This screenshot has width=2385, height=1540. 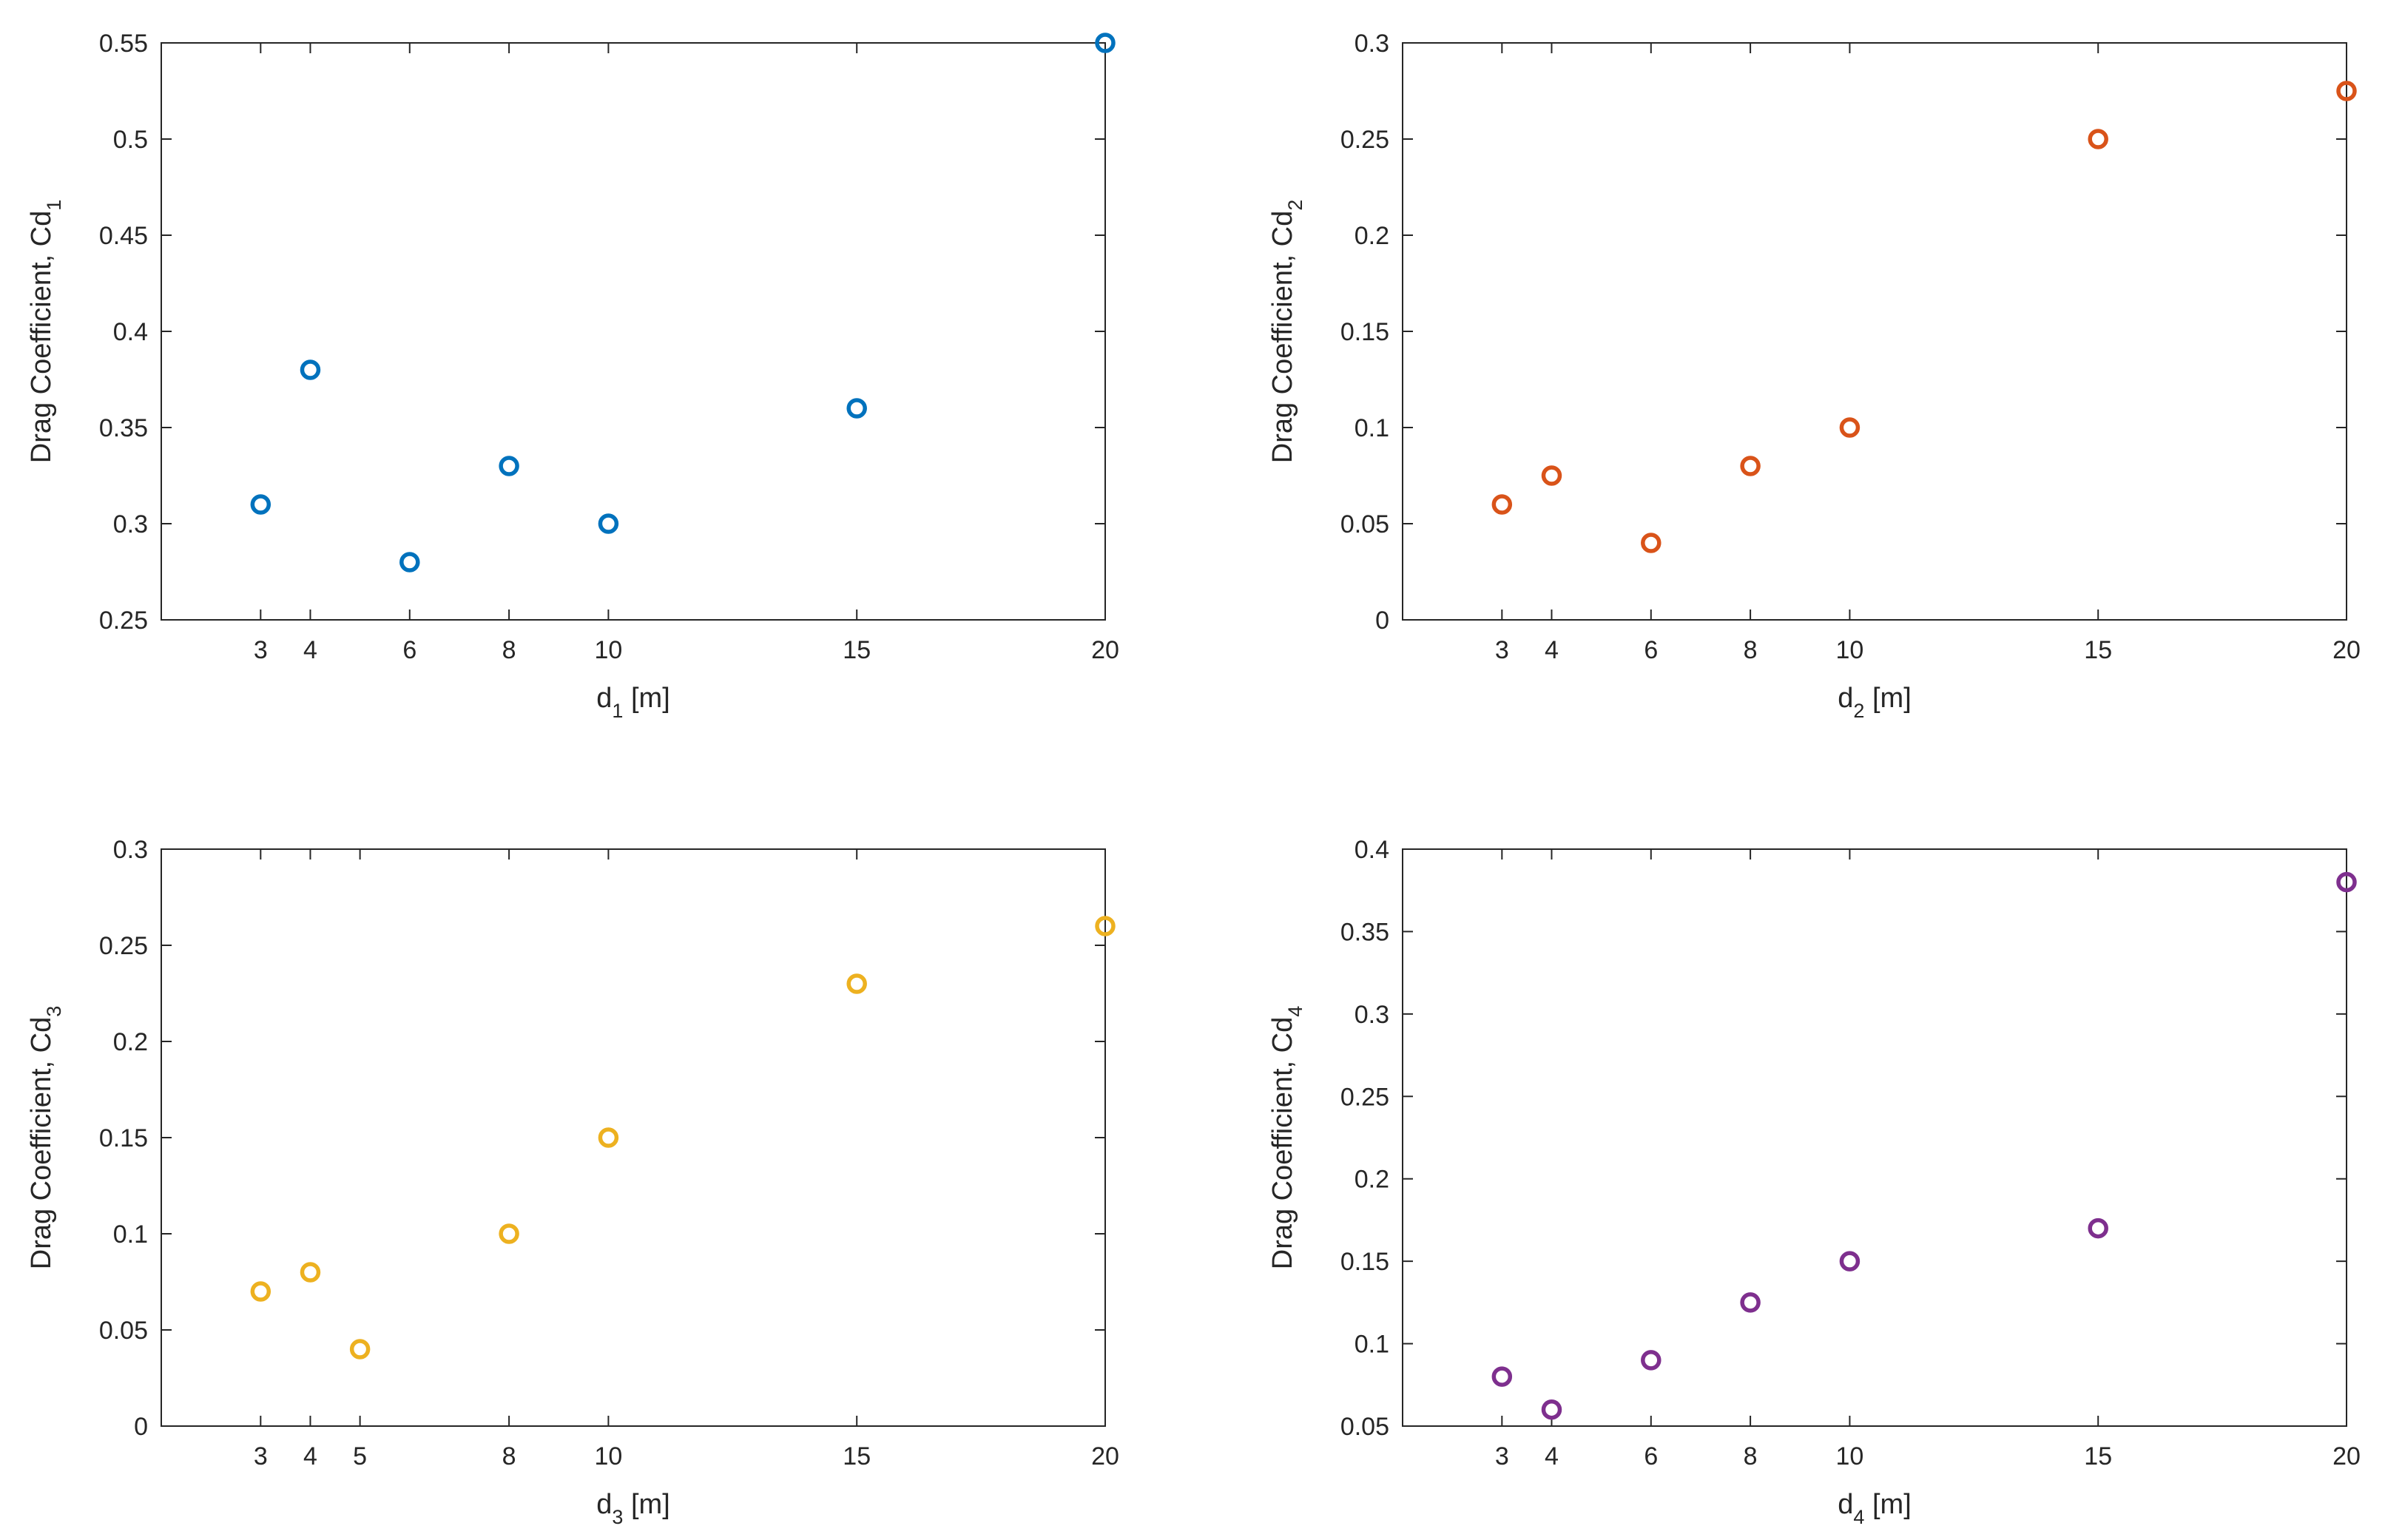 What do you see at coordinates (1295, 205) in the screenshot?
I see `y-axis-label-subscript: 2` at bounding box center [1295, 205].